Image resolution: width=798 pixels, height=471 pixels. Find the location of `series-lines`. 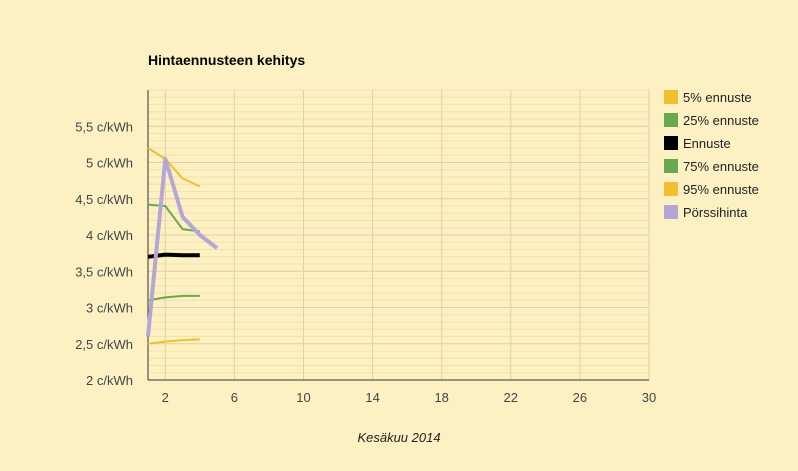

series-lines is located at coordinates (182, 246).